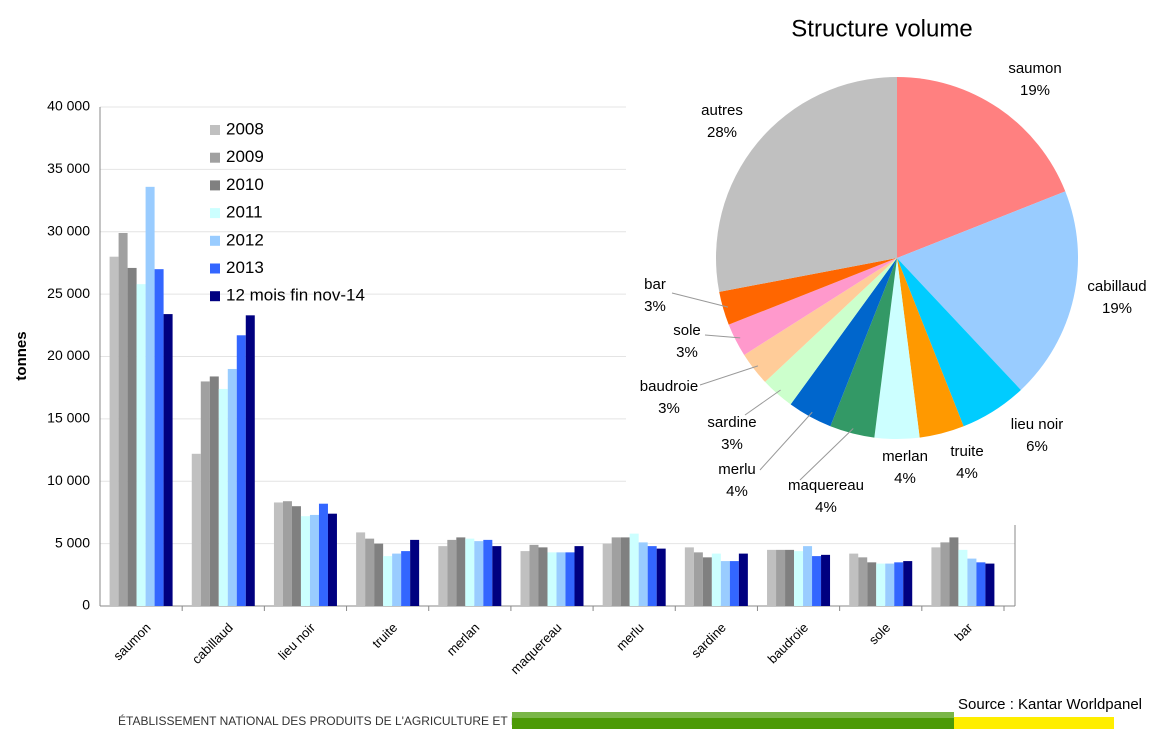  What do you see at coordinates (788, 643) in the screenshot?
I see `x-tick-label: baudroie` at bounding box center [788, 643].